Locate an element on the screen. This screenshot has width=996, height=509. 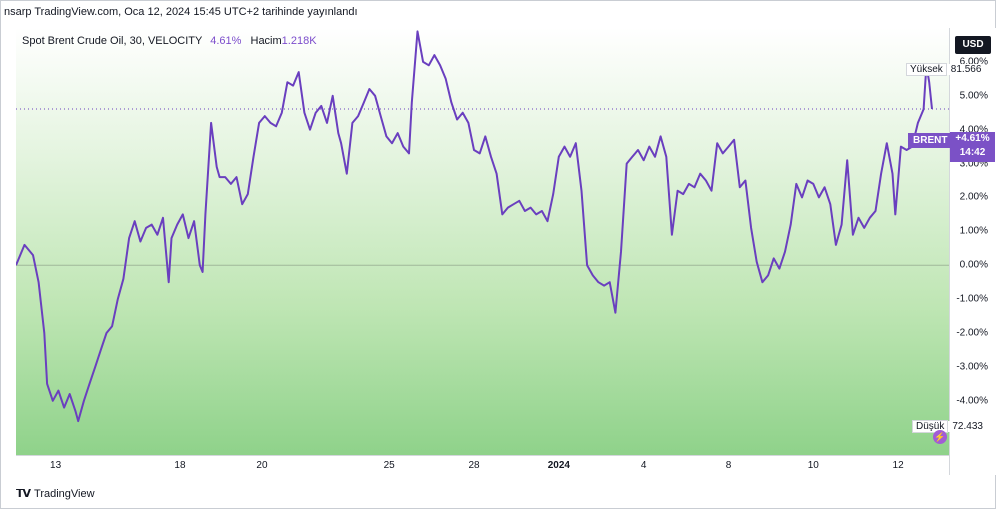
high-label: Yüksek is located at coordinates (926, 69).